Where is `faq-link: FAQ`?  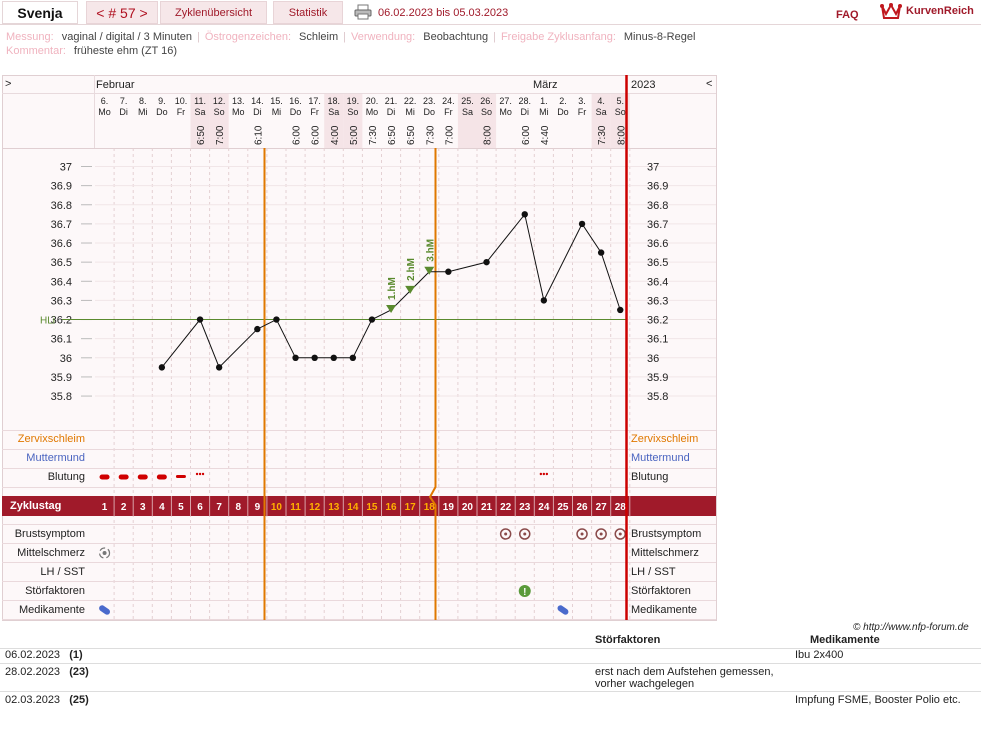
faq-link: FAQ is located at coordinates (847, 15).